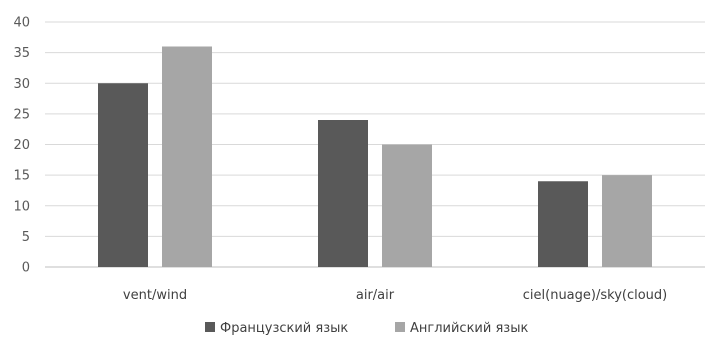  Describe the element at coordinates (21, 176) in the screenshot. I see `y-tick-label: 15` at that location.